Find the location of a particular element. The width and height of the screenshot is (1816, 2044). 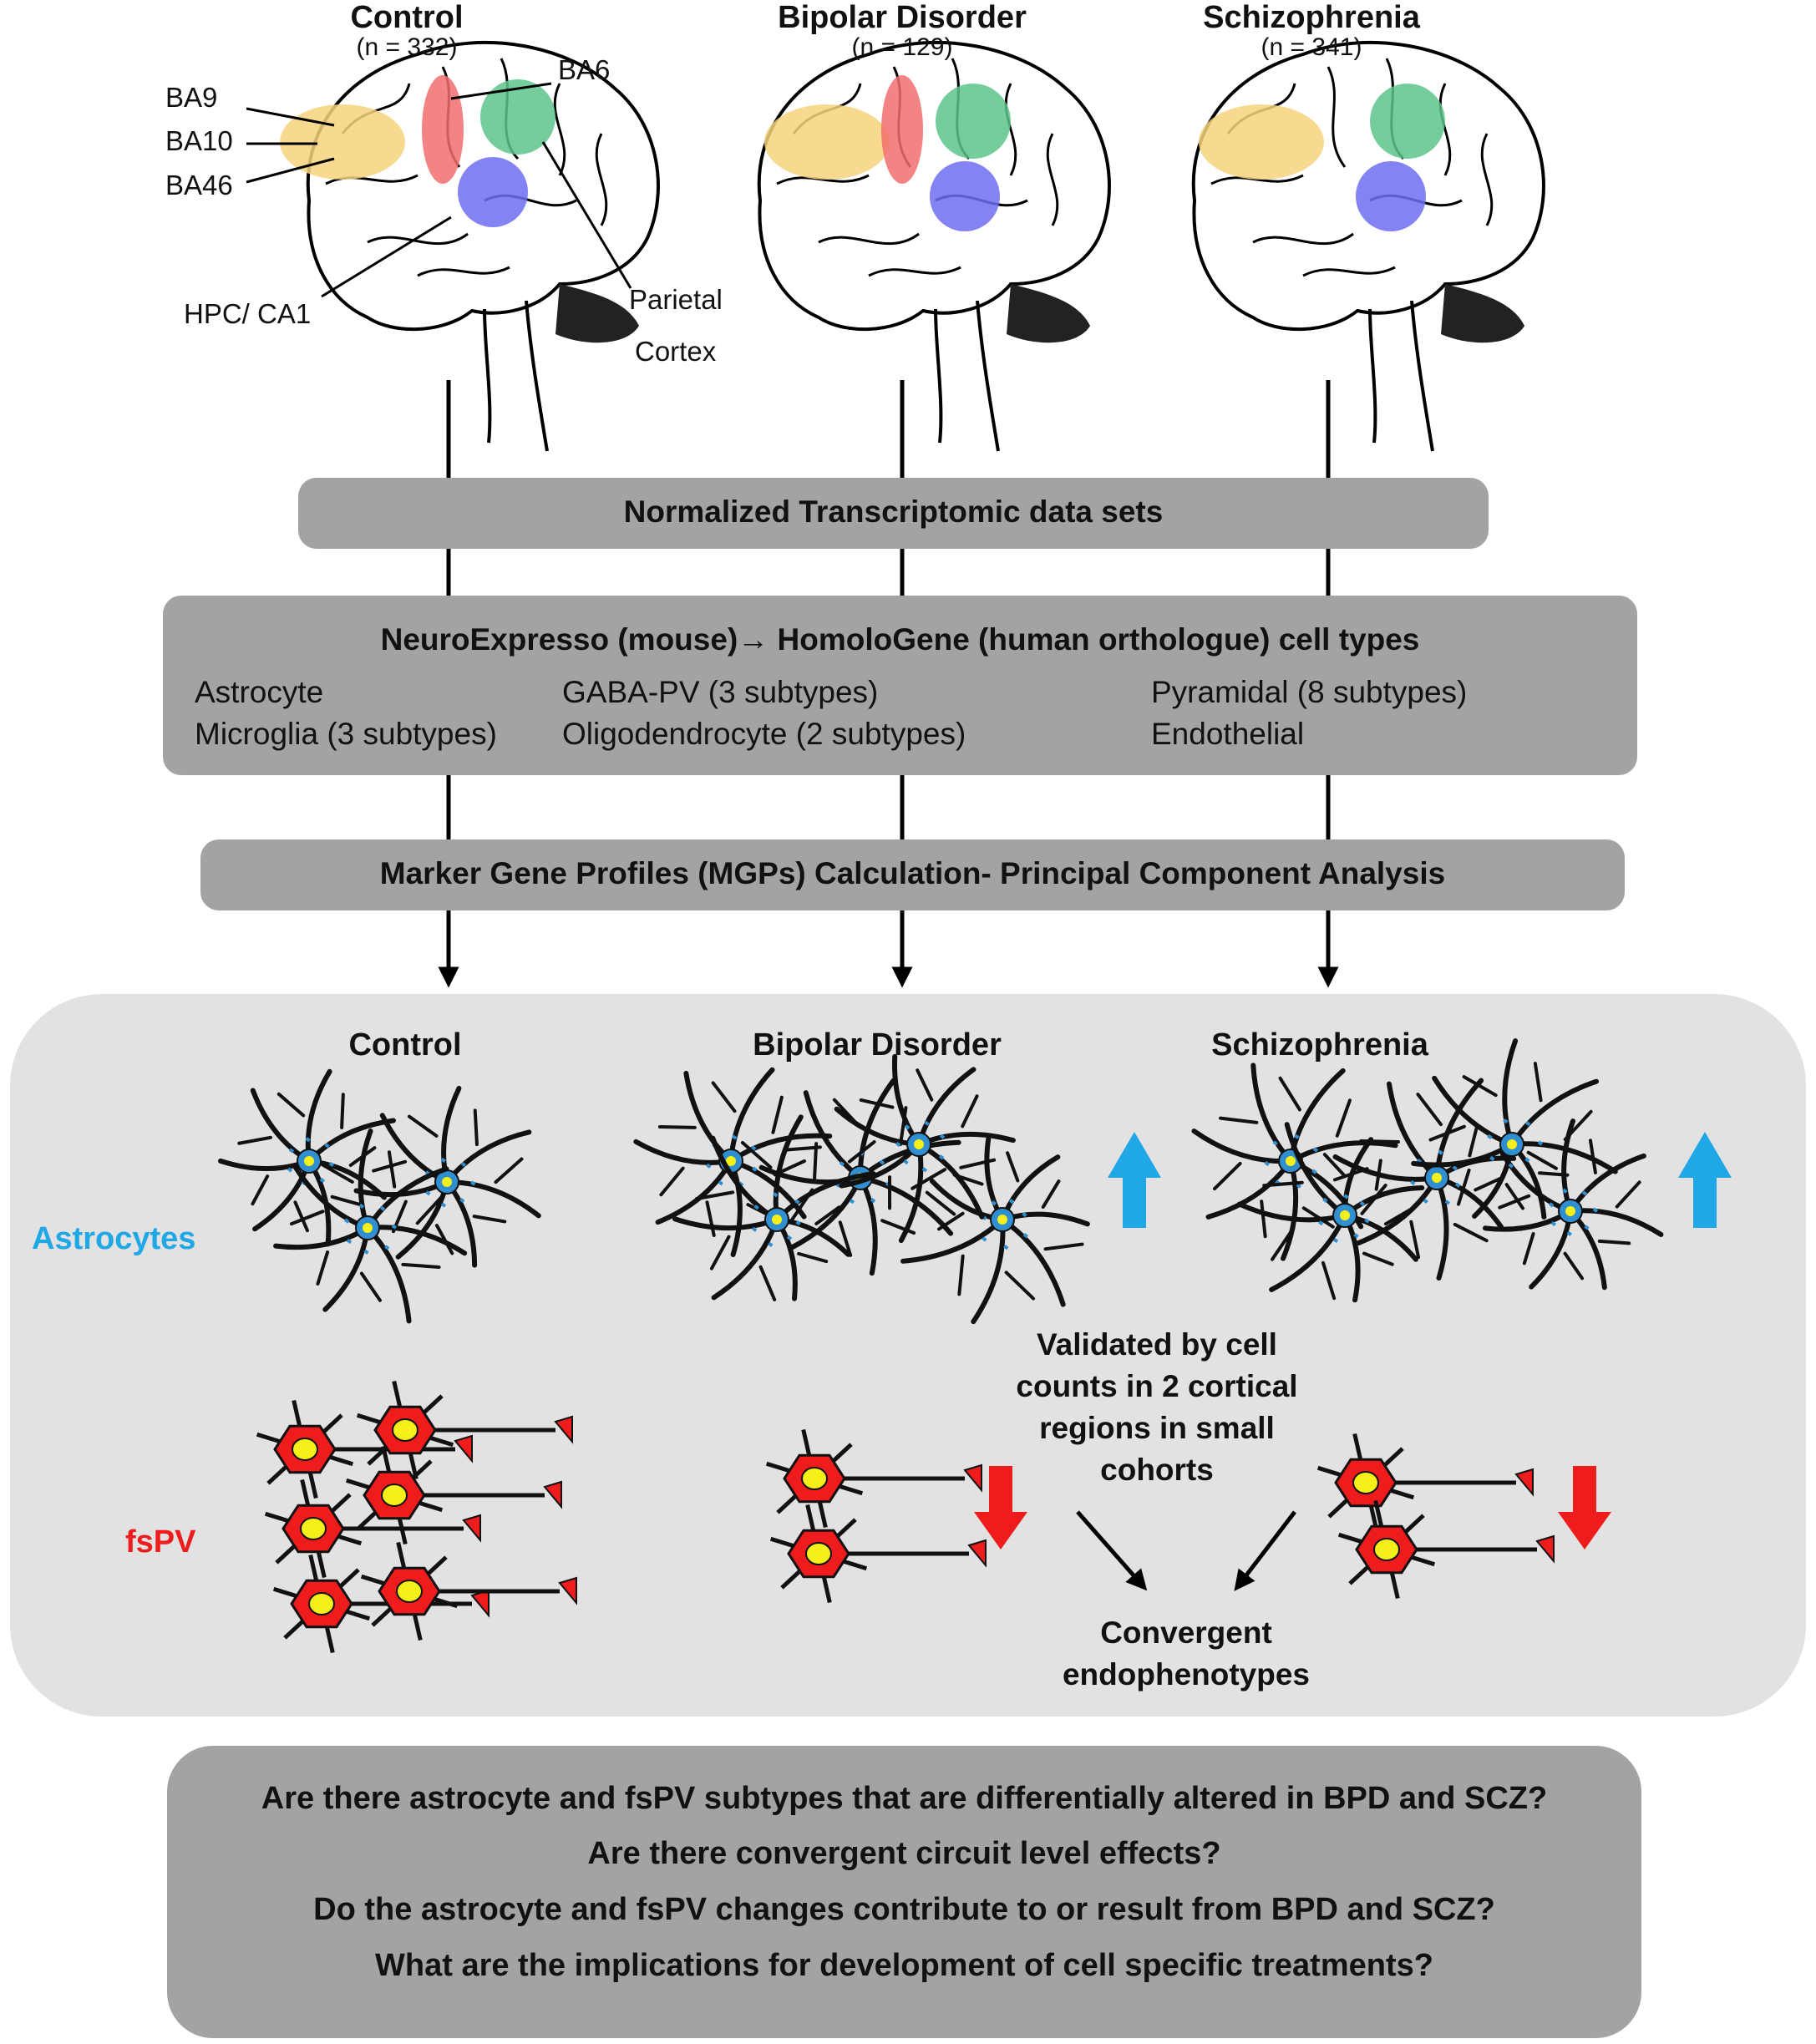

group-n-control: (n = 332) is located at coordinates (407, 47).